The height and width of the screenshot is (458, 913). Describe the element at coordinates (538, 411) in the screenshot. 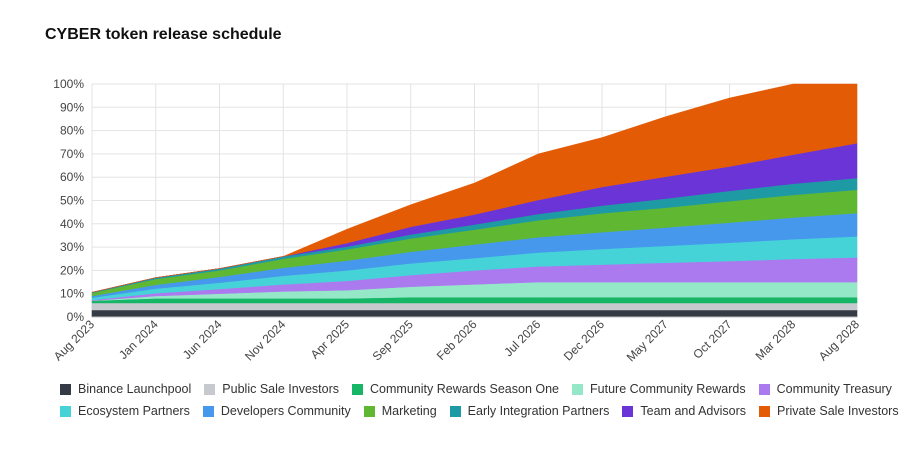

I see `legend-label: Early Integration Partners` at that location.